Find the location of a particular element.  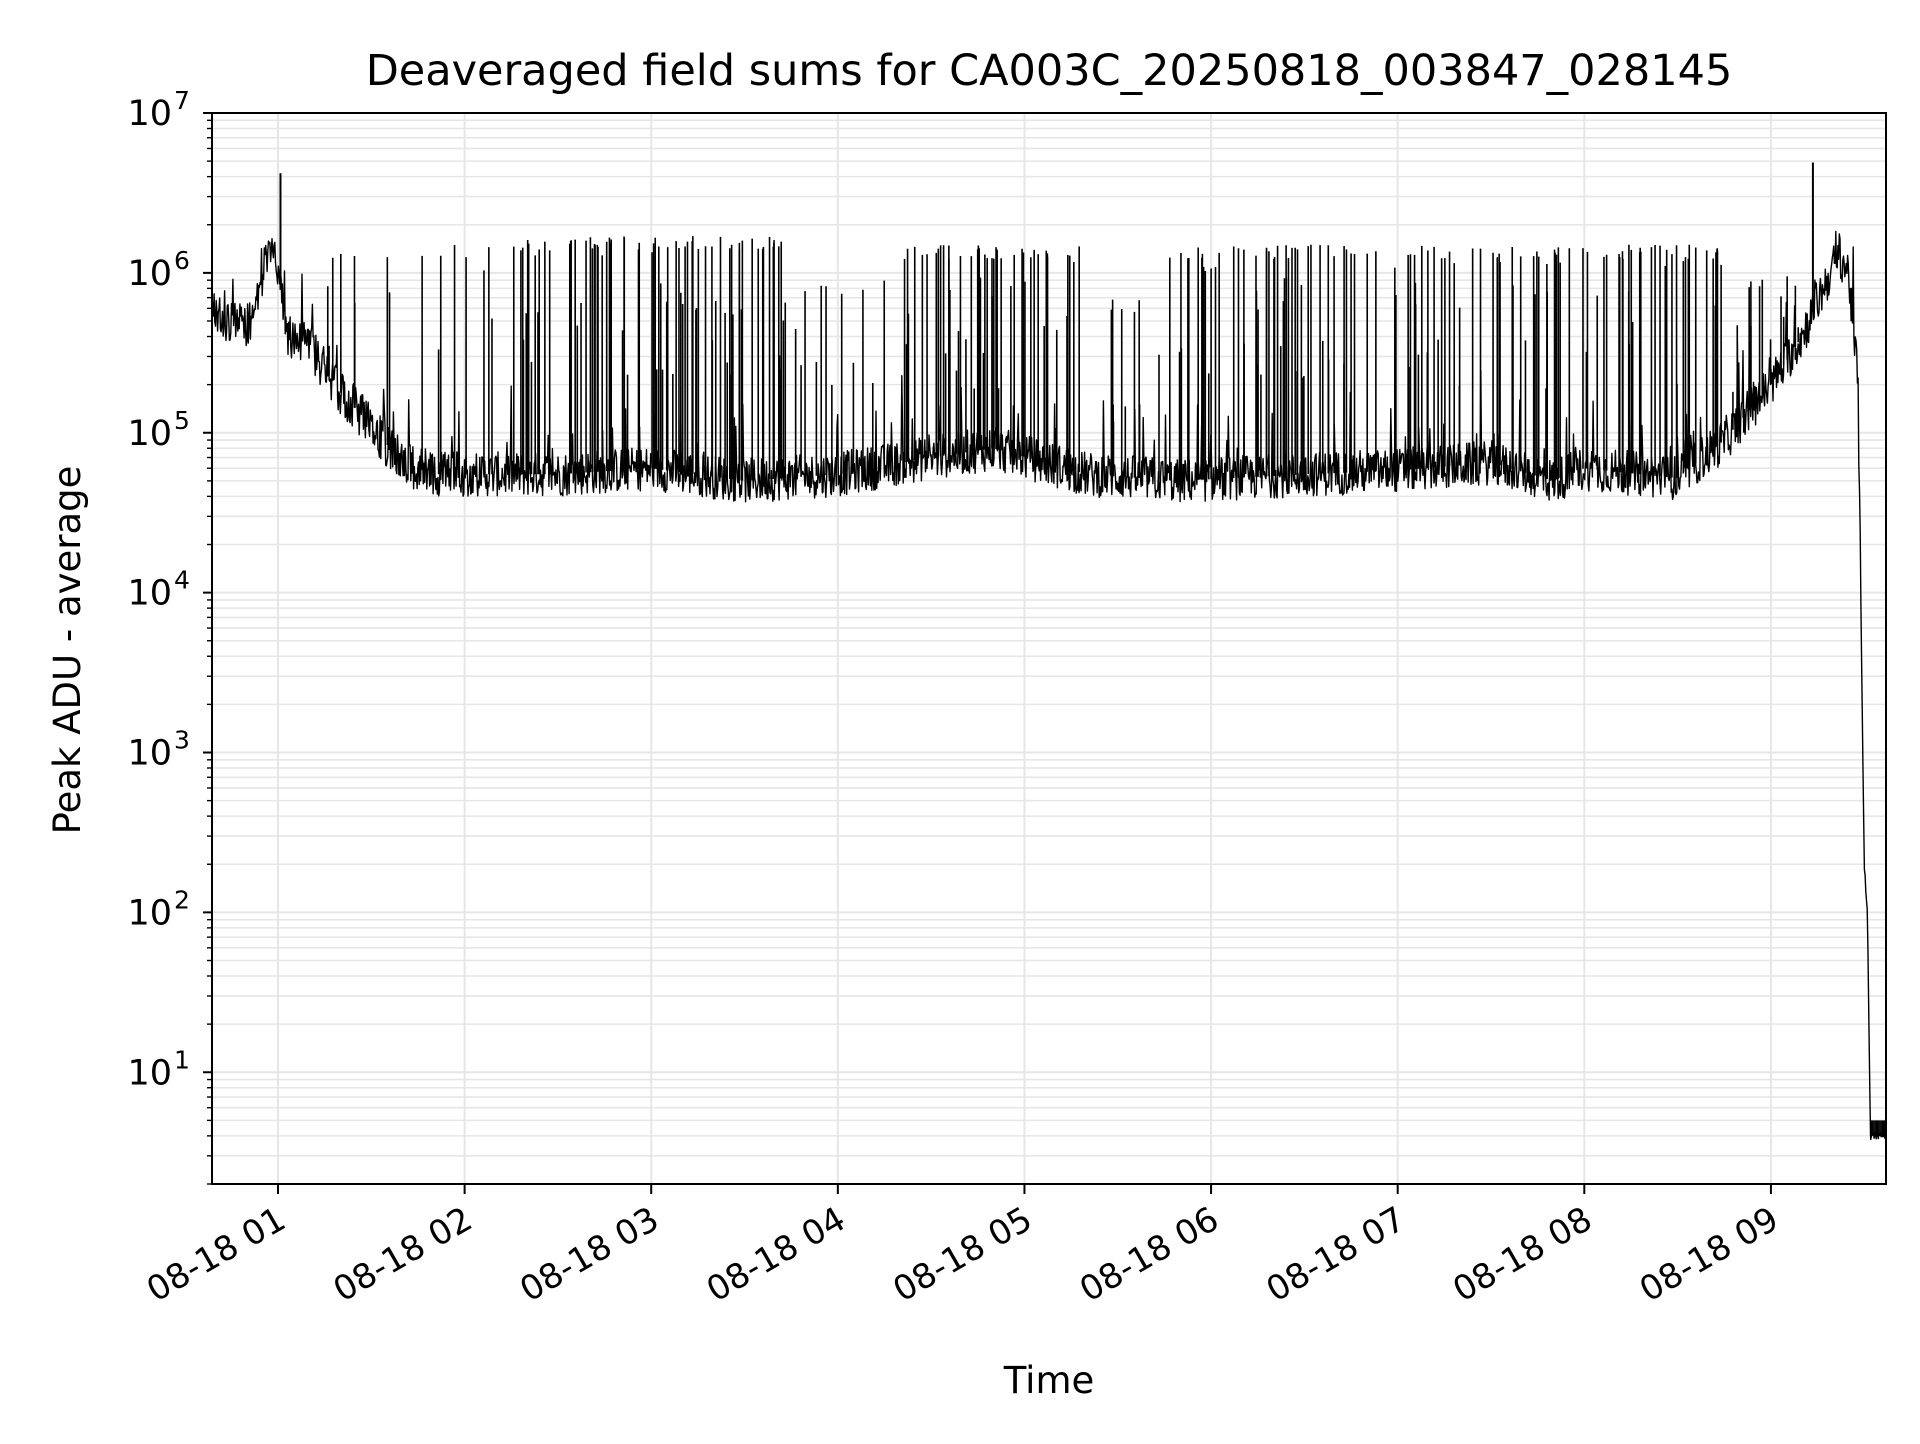

y-tick-exponent: 1 is located at coordinates (182, 1059).